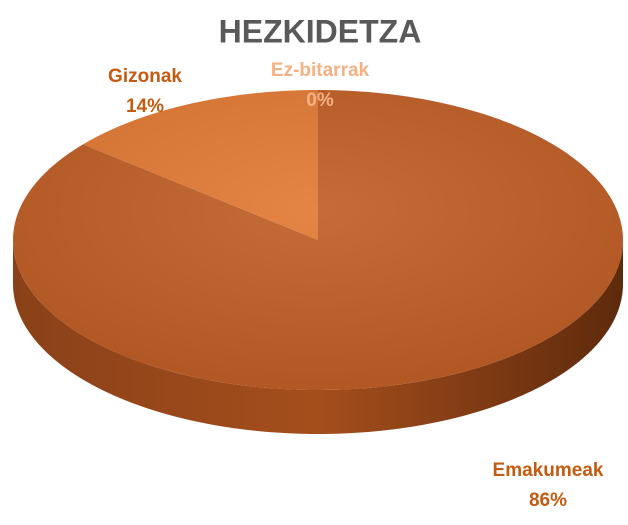 This screenshot has height=525, width=628. Describe the element at coordinates (548, 500) in the screenshot. I see `value-label: 86%` at that location.